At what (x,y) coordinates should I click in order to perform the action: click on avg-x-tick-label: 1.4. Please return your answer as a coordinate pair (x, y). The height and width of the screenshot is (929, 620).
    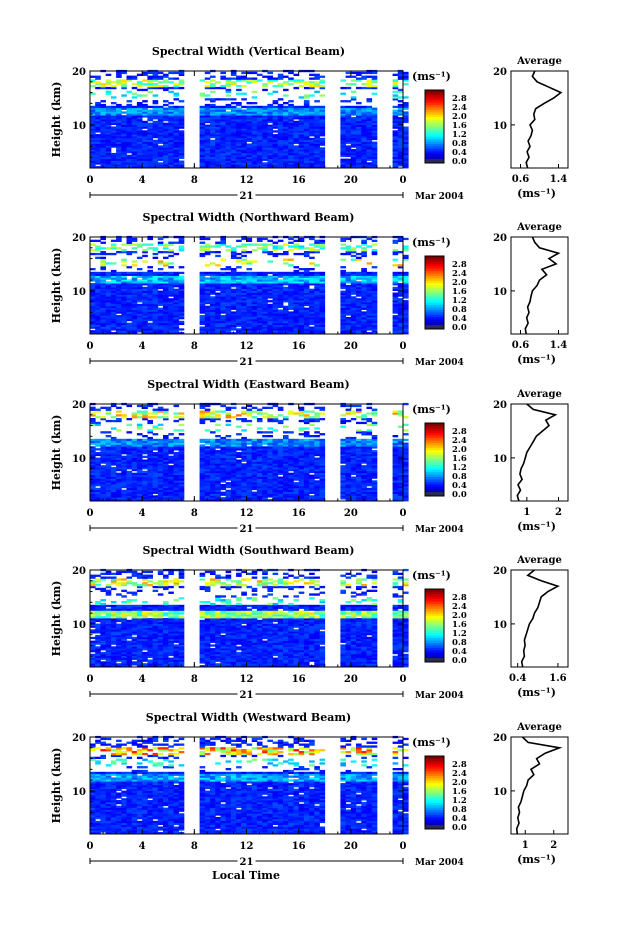
    Looking at the image, I should click on (558, 345).